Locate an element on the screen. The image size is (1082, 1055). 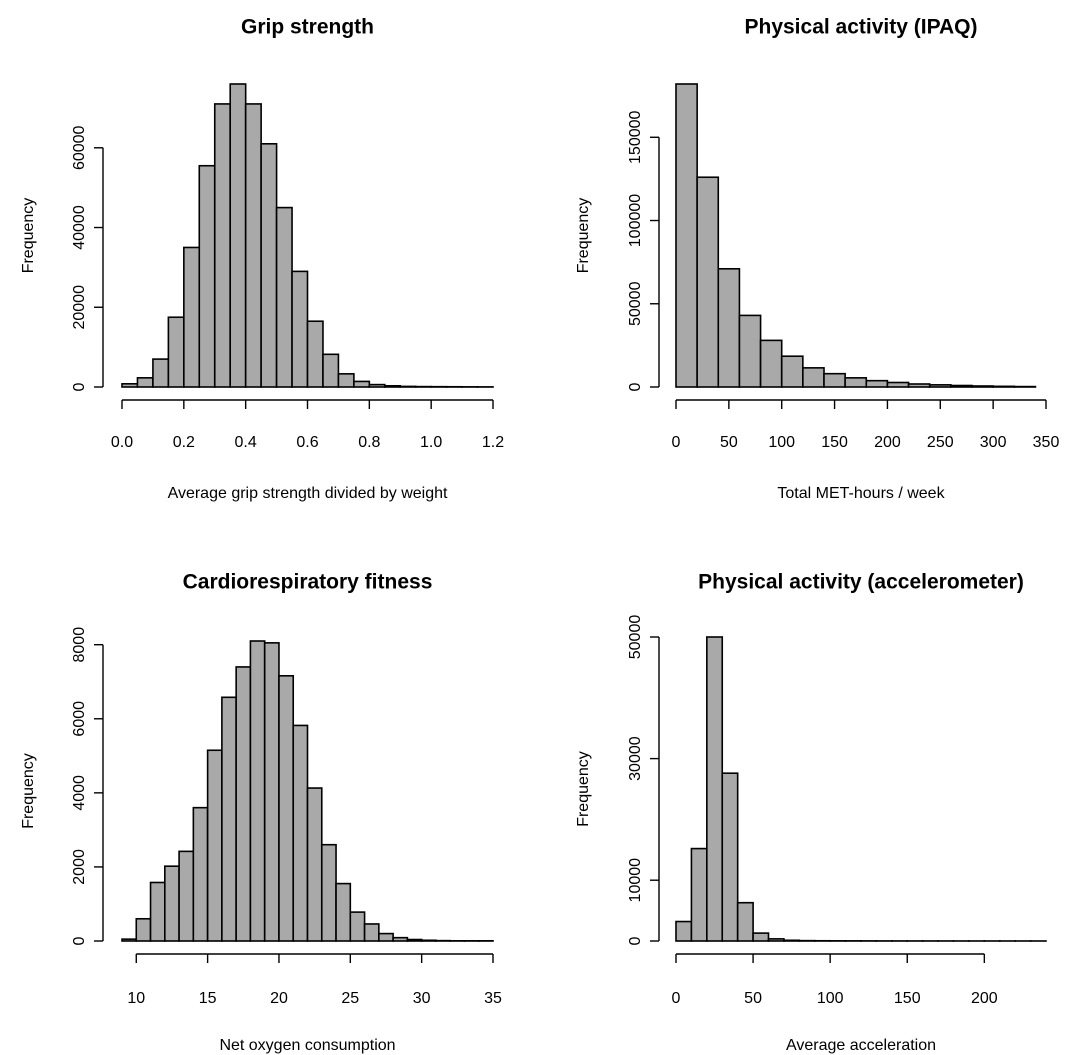
x-tick-label: 20 is located at coordinates (279, 998).